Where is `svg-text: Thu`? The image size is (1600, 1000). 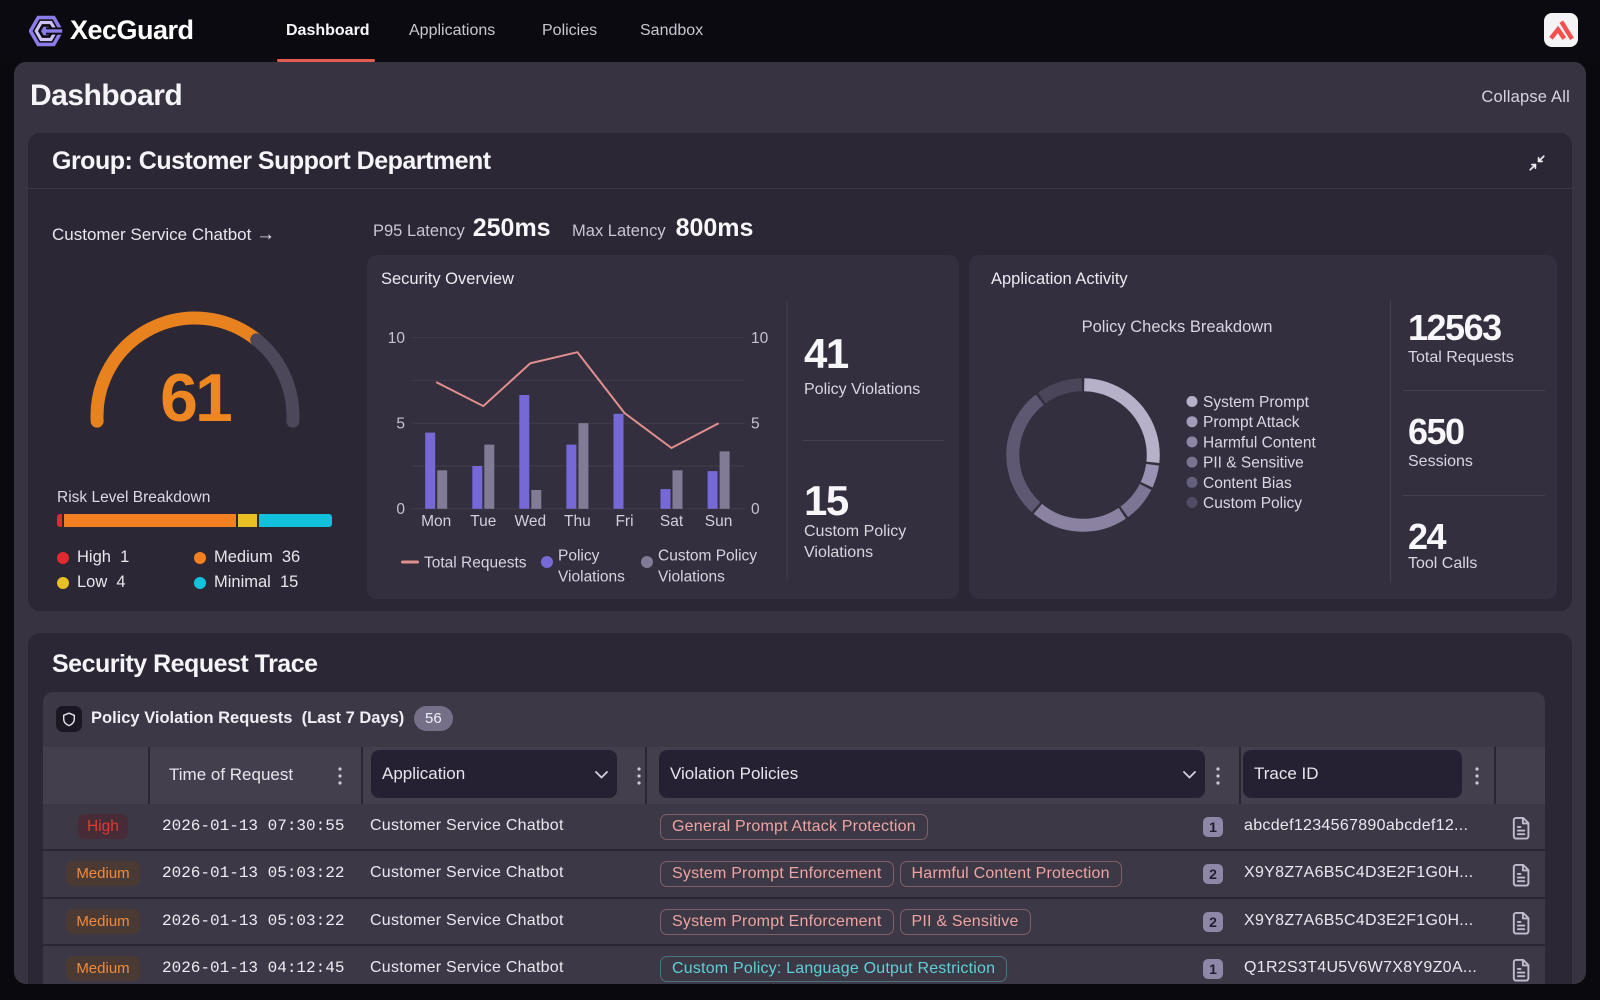 svg-text: Thu is located at coordinates (577, 521).